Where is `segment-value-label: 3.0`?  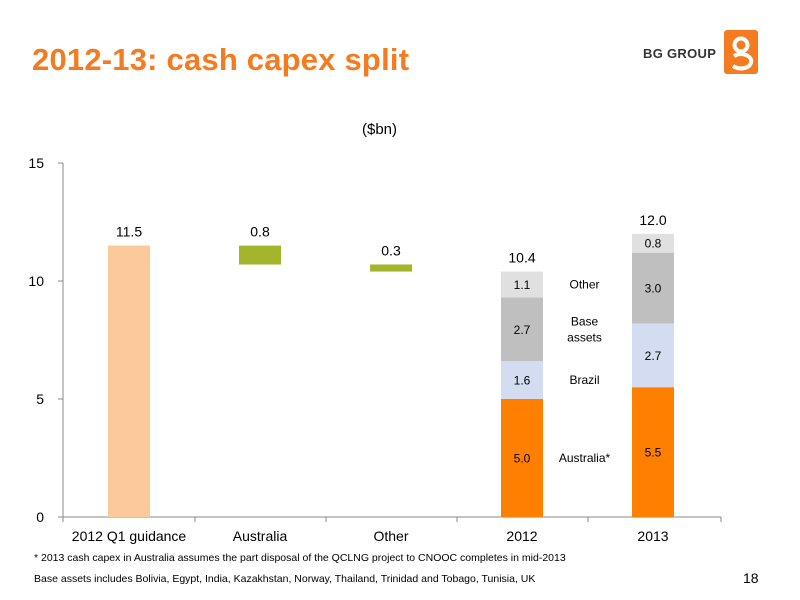 segment-value-label: 3.0 is located at coordinates (653, 289).